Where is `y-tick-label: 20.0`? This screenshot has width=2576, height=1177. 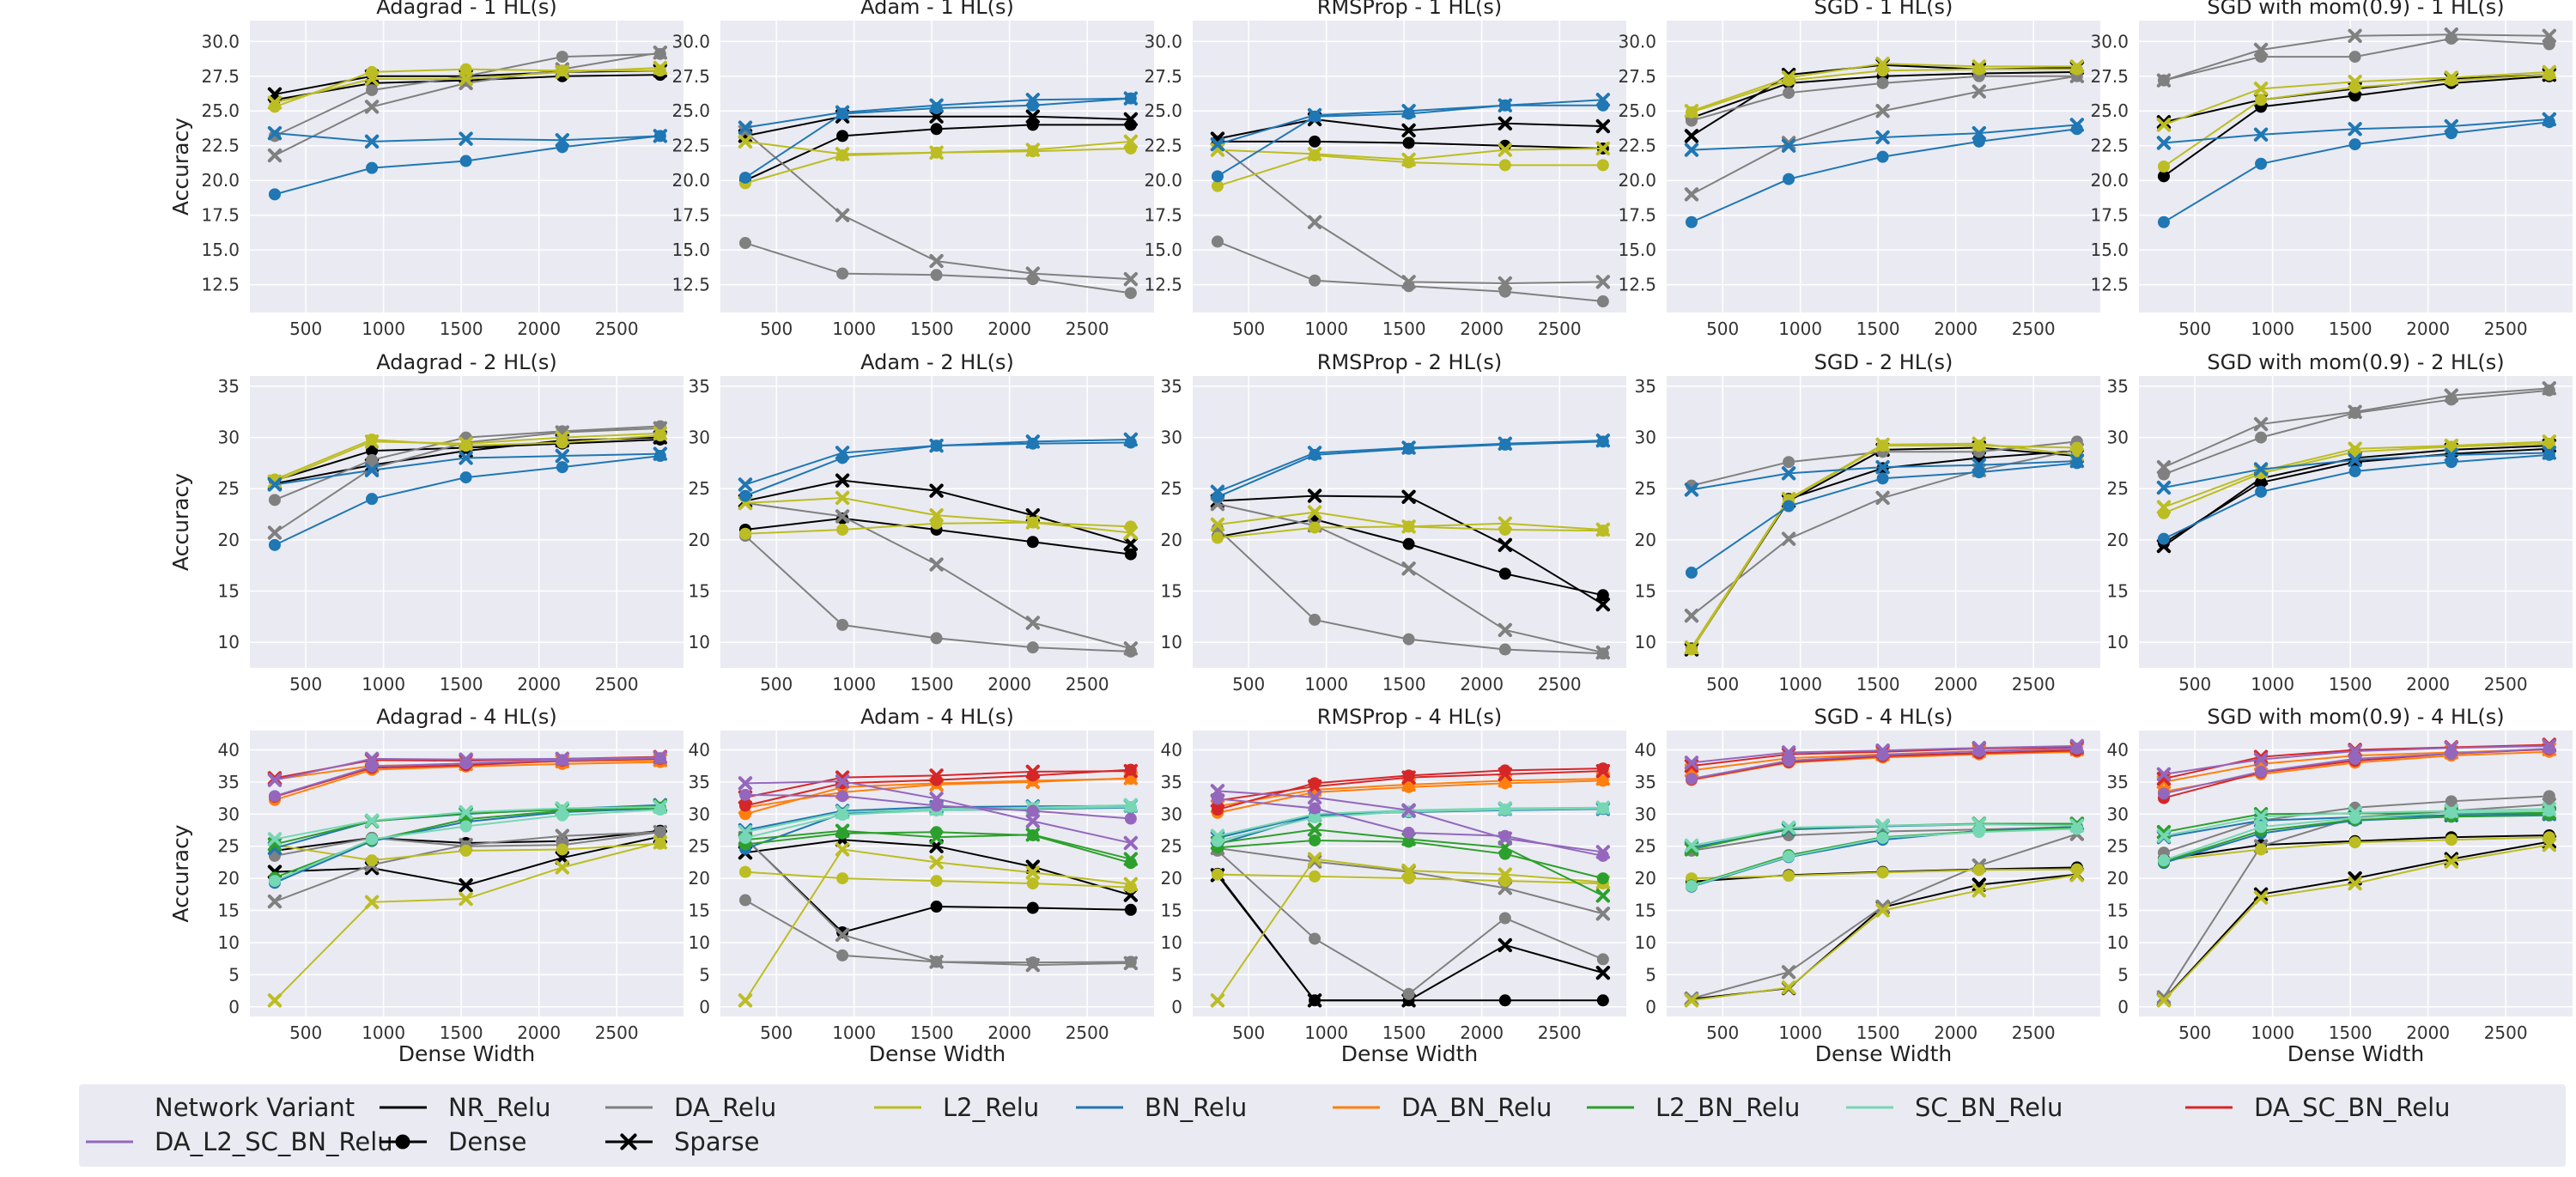
y-tick-label: 20.0 is located at coordinates (220, 180).